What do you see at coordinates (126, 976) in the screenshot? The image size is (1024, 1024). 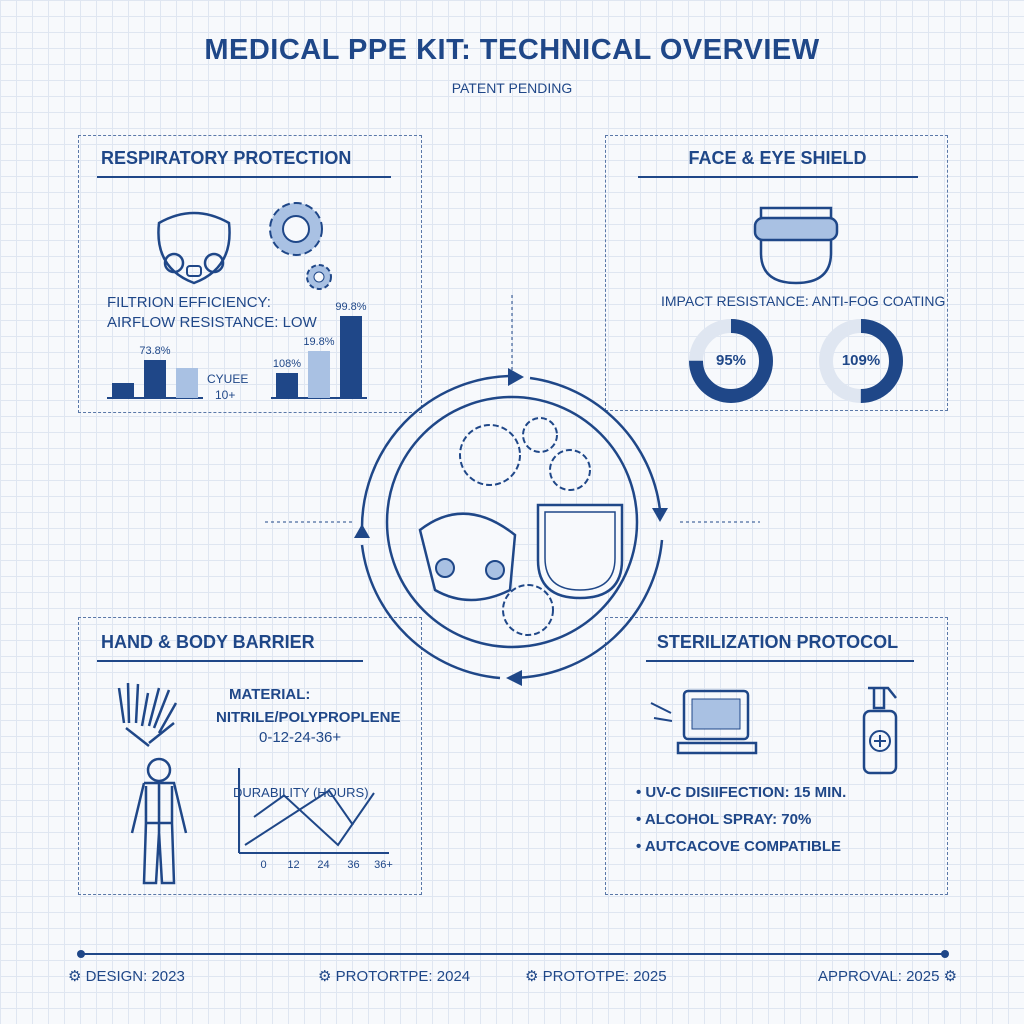 I see `timeline-item-design: ⚙ DESIGN: 2023` at bounding box center [126, 976].